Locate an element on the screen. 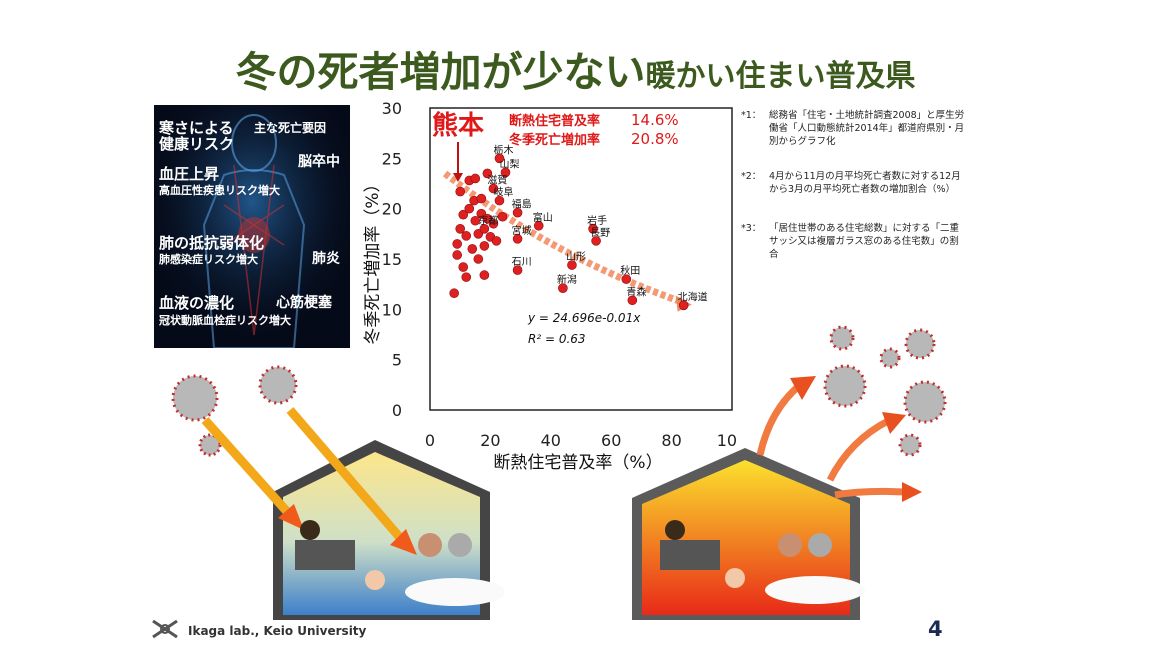  footnote-3-mark: *3： is located at coordinates (751, 228).